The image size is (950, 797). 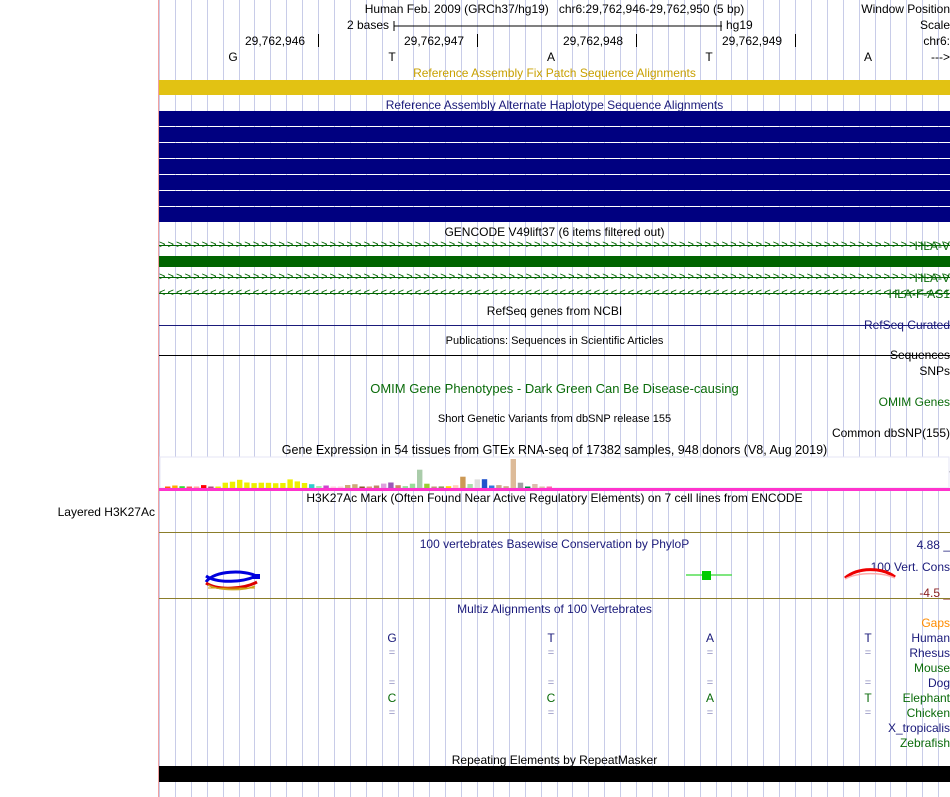 I want to click on ruler-tick-label: 29,762,948, so click(x=593, y=41).